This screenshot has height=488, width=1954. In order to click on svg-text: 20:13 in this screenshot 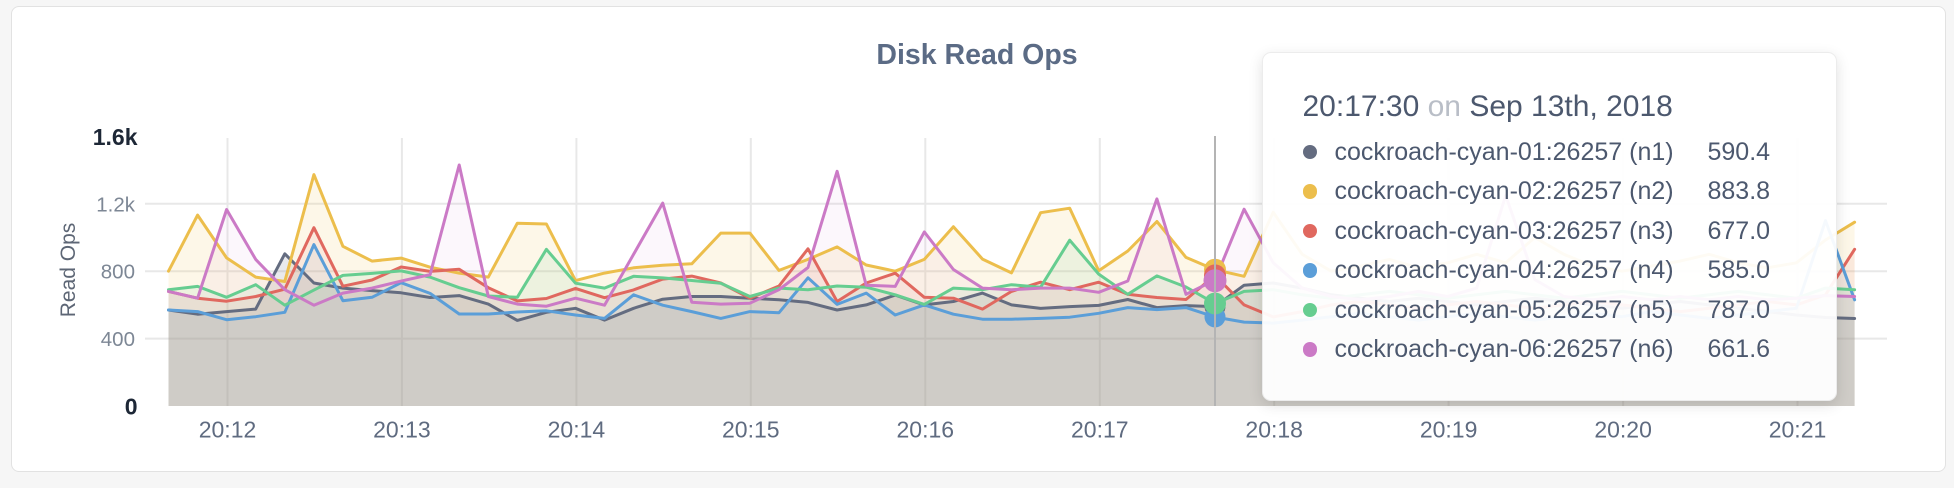, I will do `click(402, 430)`.